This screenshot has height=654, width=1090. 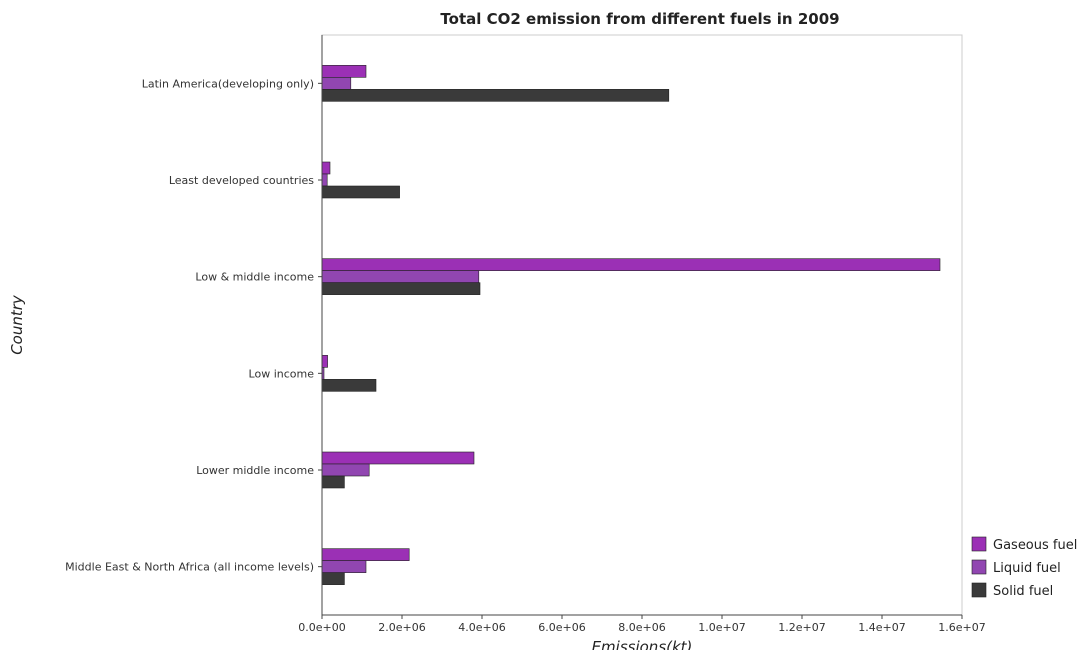 I want to click on legend-label: Gaseous fuel, so click(x=1035, y=545).